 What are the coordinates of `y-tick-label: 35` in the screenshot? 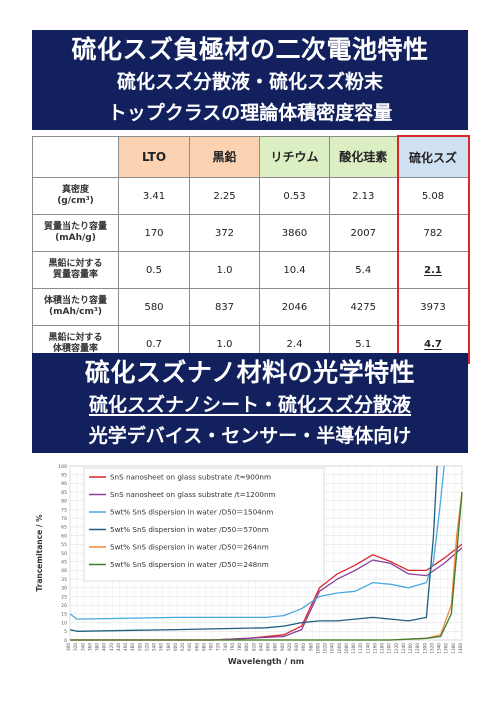 It's located at (64, 580).